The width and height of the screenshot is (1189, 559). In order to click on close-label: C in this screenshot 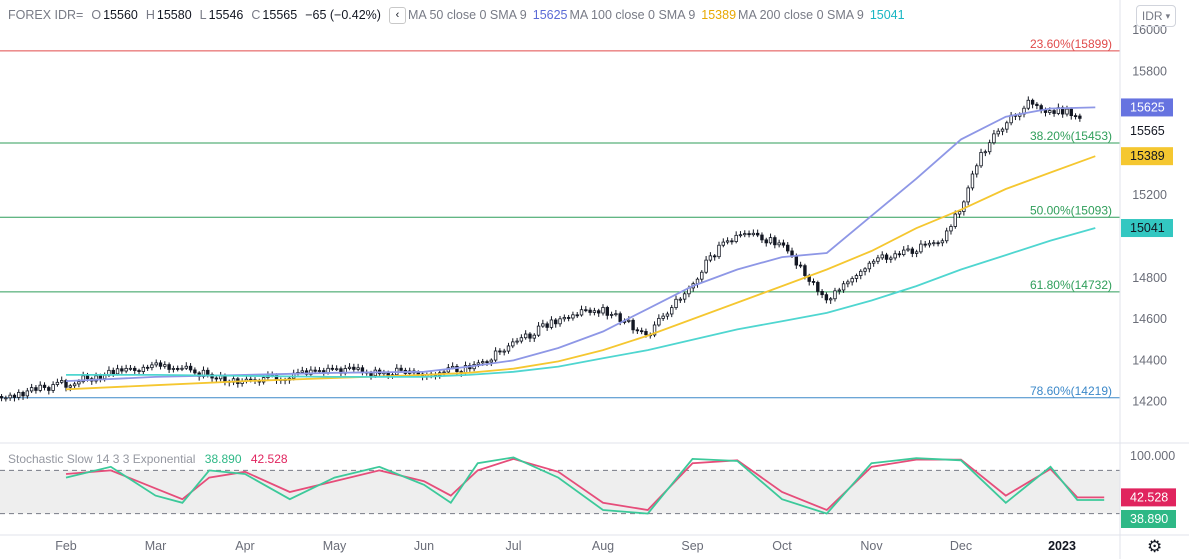, I will do `click(256, 15)`.